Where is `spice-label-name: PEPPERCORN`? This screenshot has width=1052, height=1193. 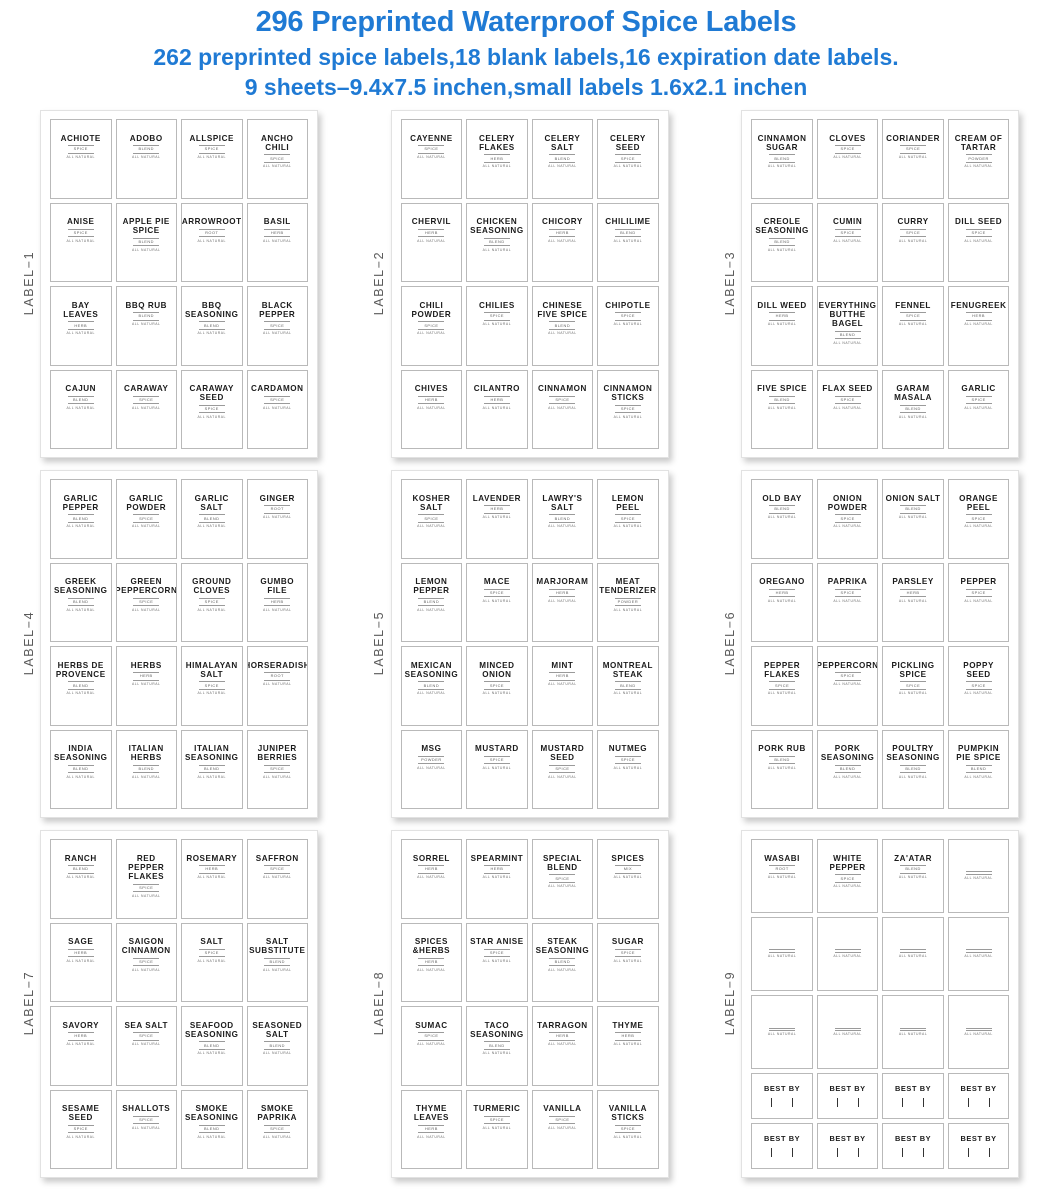 spice-label-name: PEPPERCORN is located at coordinates (847, 665).